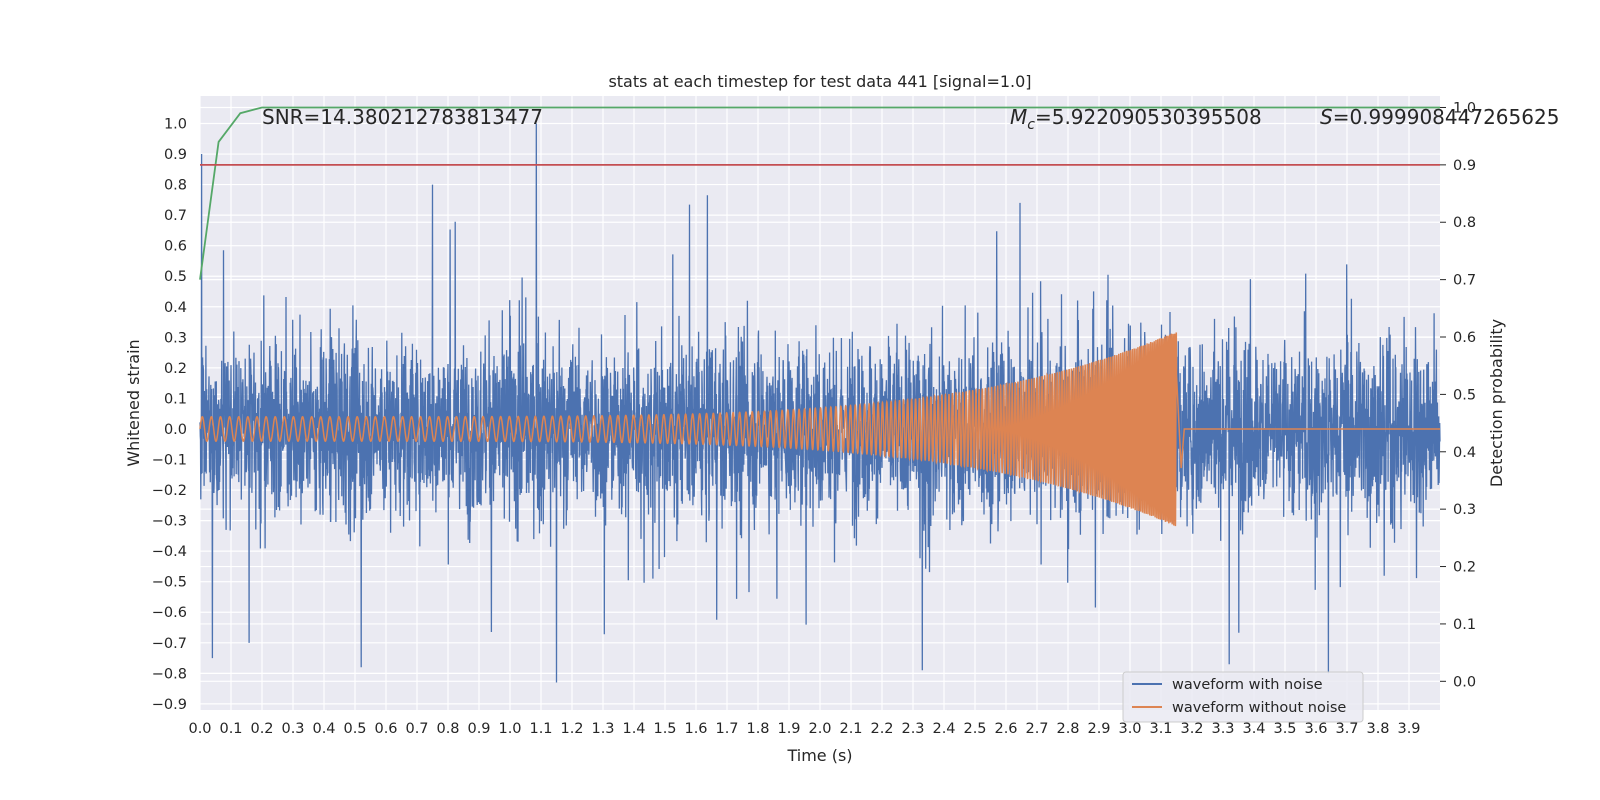 This screenshot has width=1600, height=800. I want to click on x-tick-label: 0.1, so click(230, 729).